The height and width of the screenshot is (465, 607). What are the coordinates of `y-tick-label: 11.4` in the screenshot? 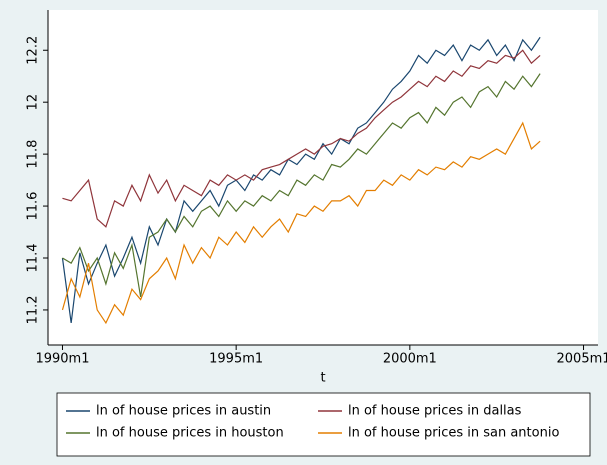 It's located at (33, 258).